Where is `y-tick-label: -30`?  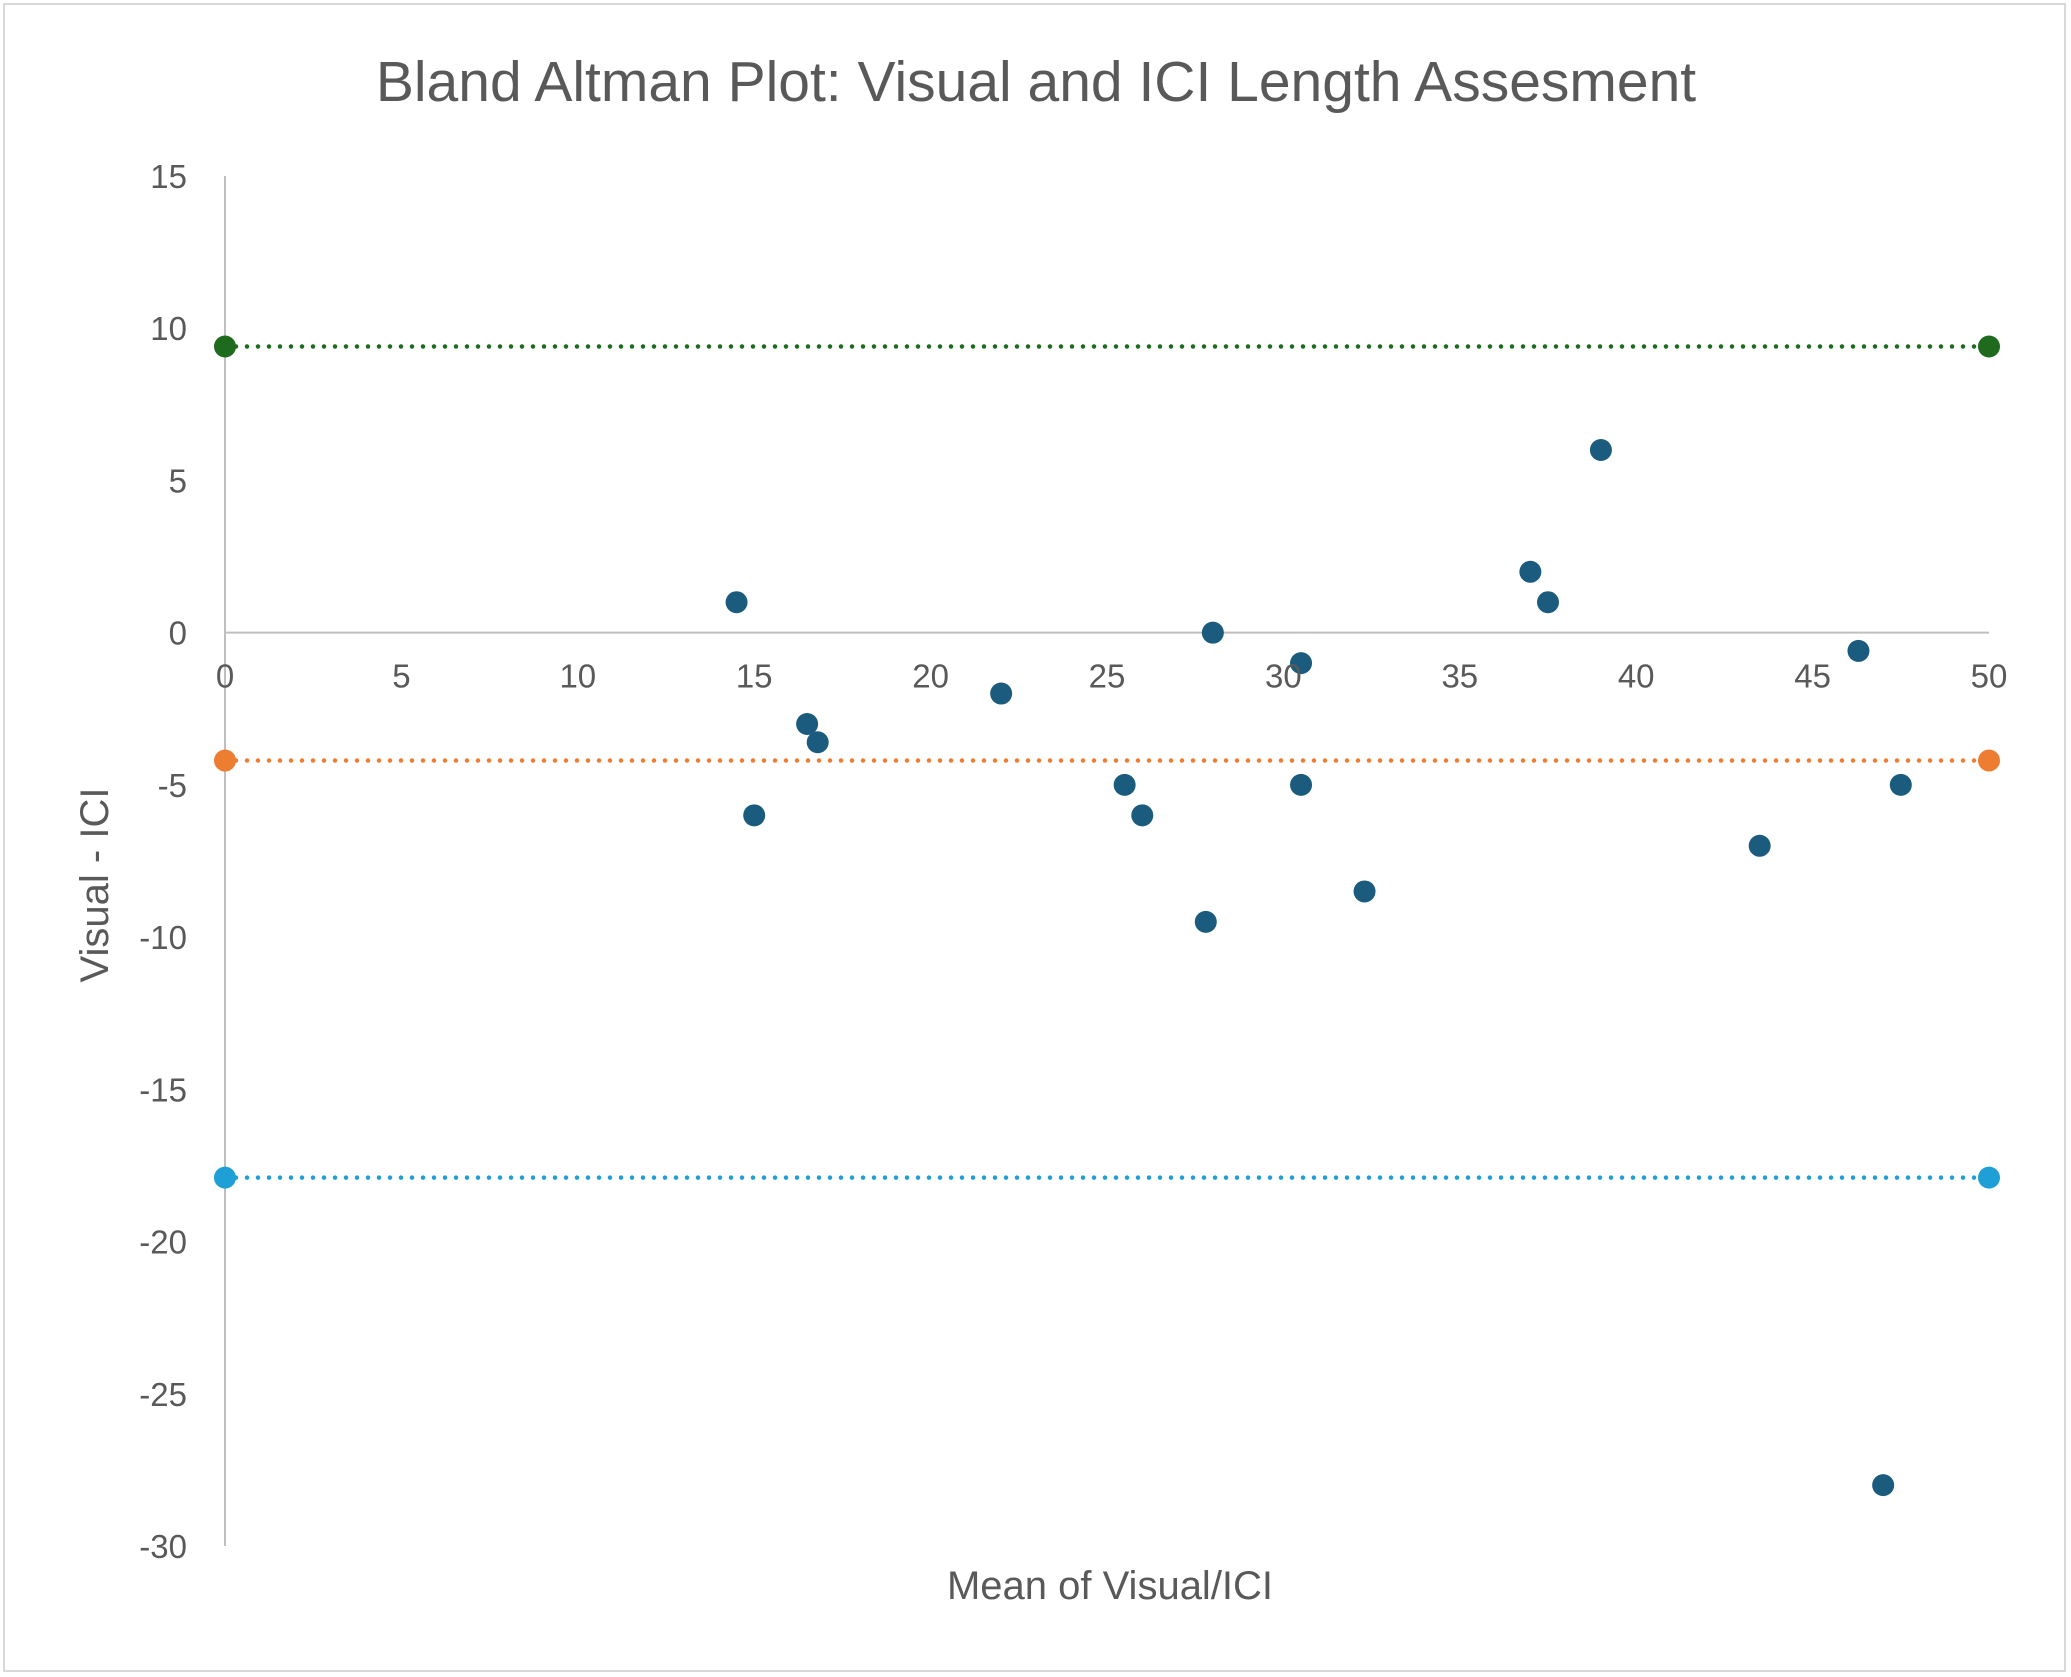 y-tick-label: -30 is located at coordinates (163, 1546).